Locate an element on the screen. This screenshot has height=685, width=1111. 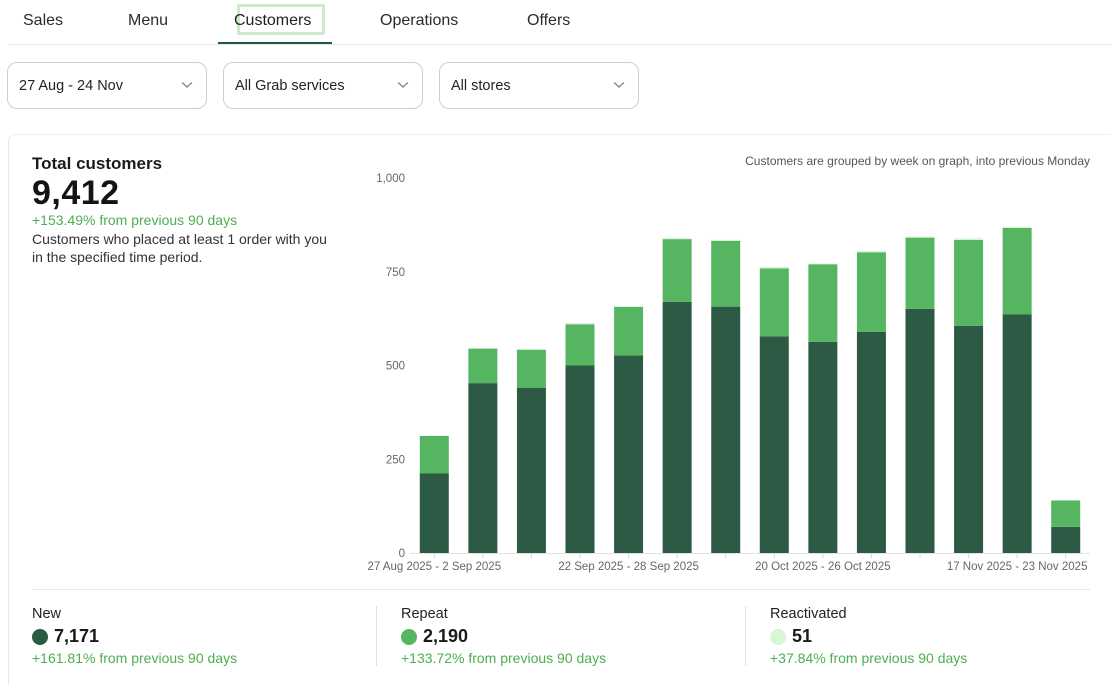
legend-new-change: +161.81% from previous 90 days is located at coordinates (134, 658).